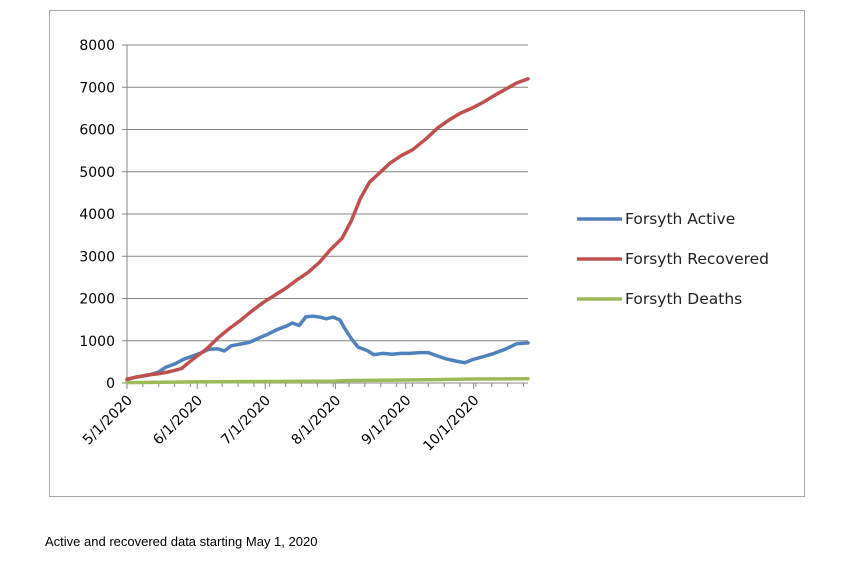 This screenshot has height=571, width=843. I want to click on y-tick-label: 3000, so click(97, 257).